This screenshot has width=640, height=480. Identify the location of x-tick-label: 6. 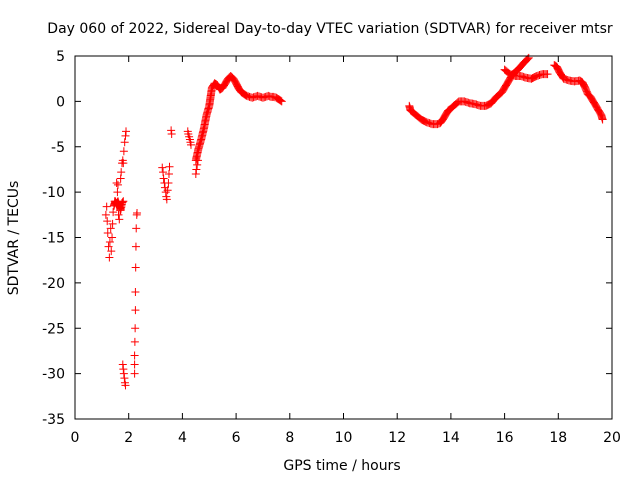
(236, 438).